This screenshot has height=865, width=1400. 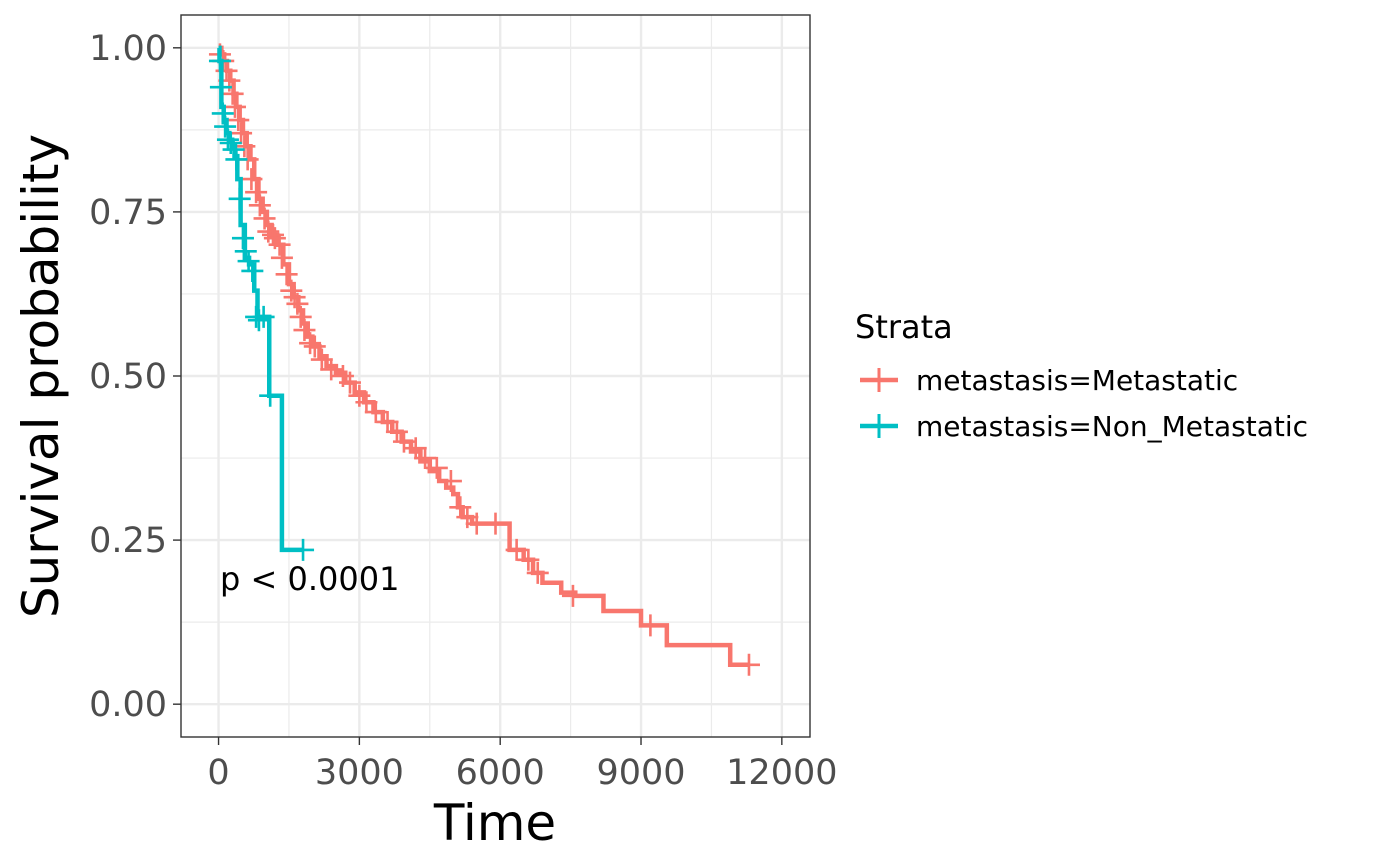 I want to click on y-tick-label: 0.00, so click(x=128, y=705).